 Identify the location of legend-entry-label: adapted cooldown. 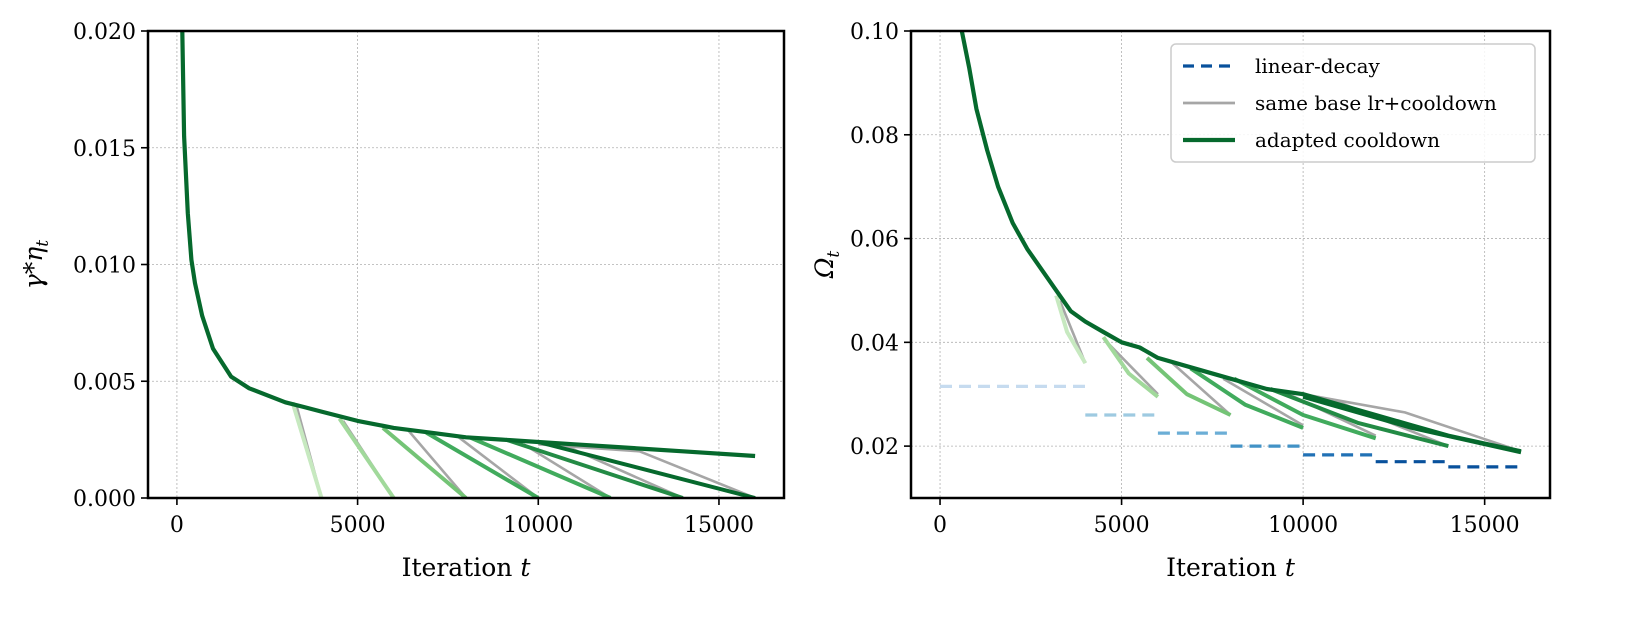
(1347, 140).